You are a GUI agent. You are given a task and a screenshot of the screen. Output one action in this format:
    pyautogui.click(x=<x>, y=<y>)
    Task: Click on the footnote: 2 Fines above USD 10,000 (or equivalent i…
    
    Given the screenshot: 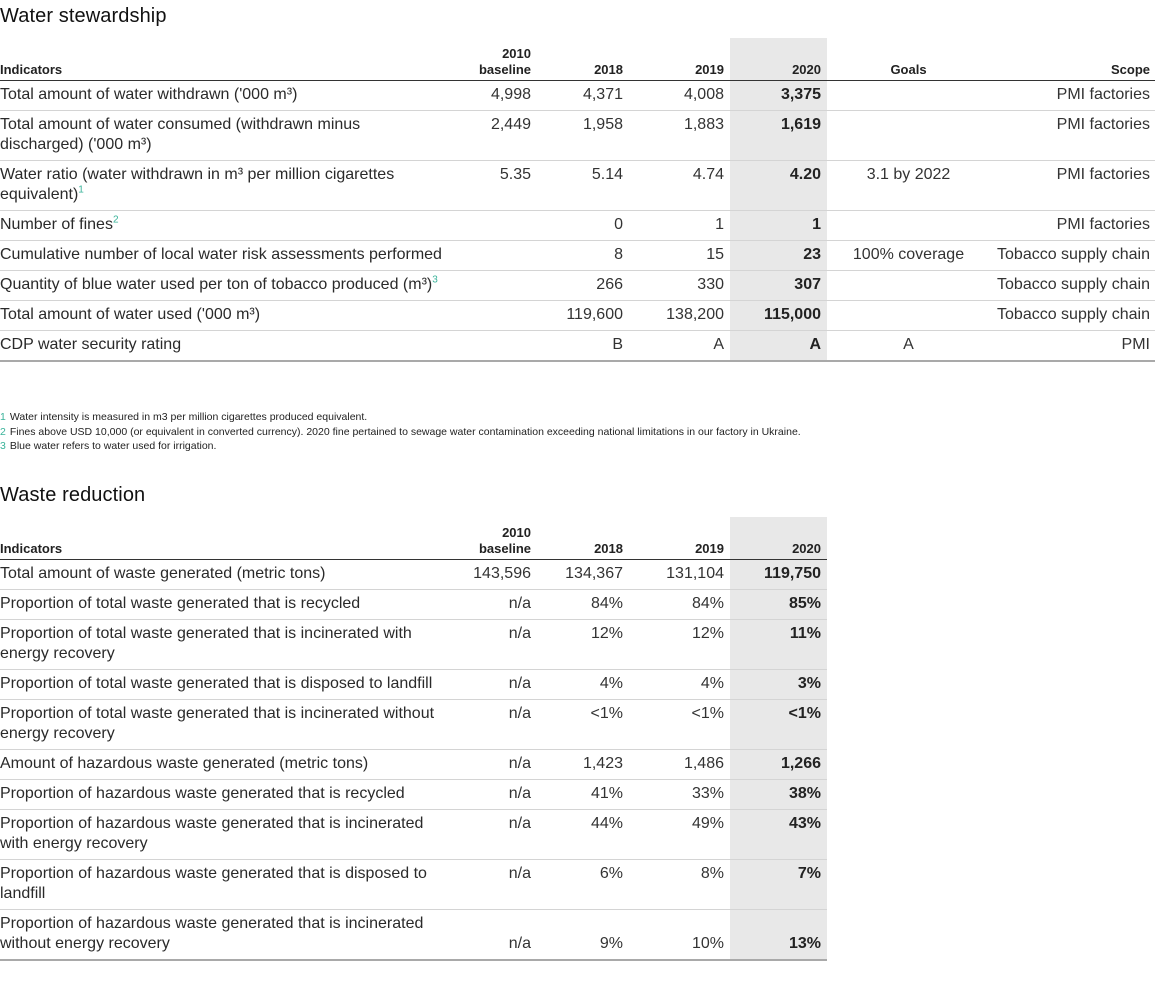 What is the action you would take?
    pyautogui.click(x=400, y=432)
    